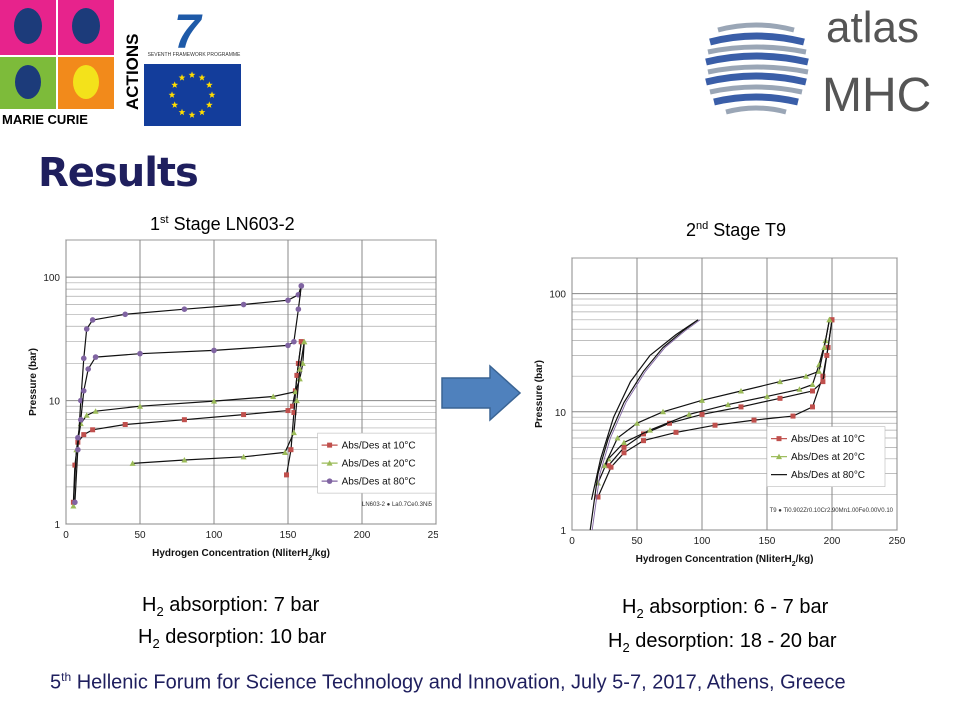 This screenshot has width=960, height=720. I want to click on legend-entry: Abs/Des at 20°C, so click(379, 464).